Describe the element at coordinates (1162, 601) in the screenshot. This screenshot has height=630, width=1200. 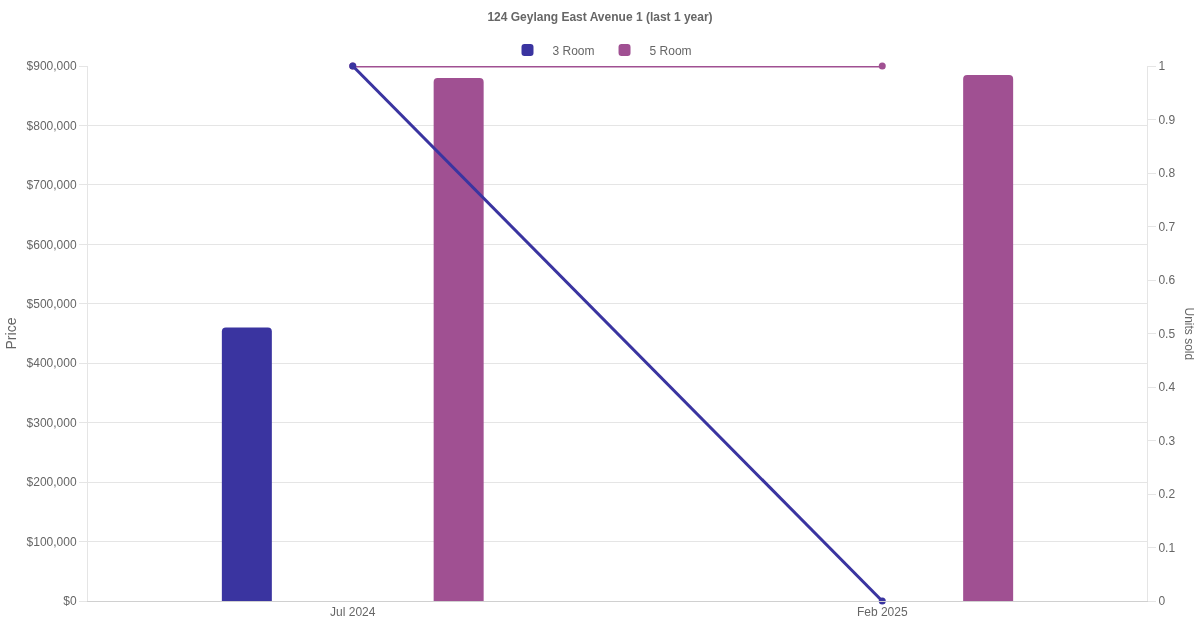
I see `y2-tick-label: 0` at that location.